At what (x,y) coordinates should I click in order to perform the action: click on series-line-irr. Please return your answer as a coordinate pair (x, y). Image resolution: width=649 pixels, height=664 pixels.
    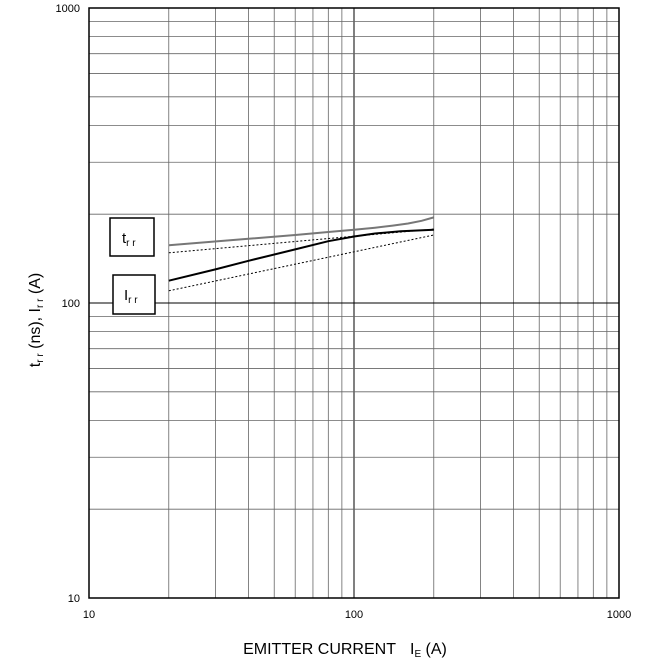
    Looking at the image, I should click on (301, 255).